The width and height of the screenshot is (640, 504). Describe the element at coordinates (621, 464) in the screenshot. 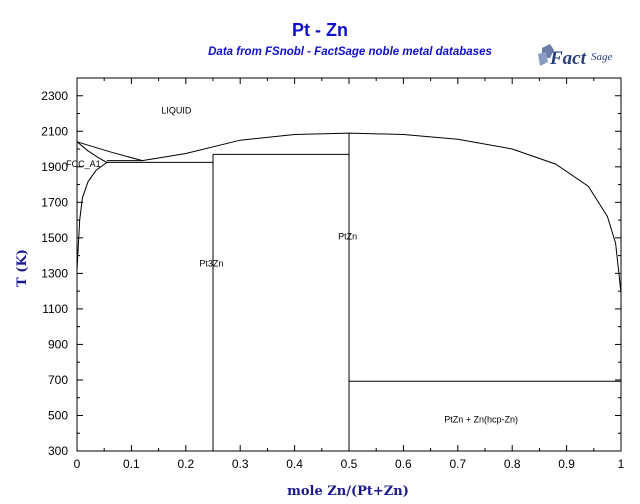

I see `x-tick-label: 1` at that location.